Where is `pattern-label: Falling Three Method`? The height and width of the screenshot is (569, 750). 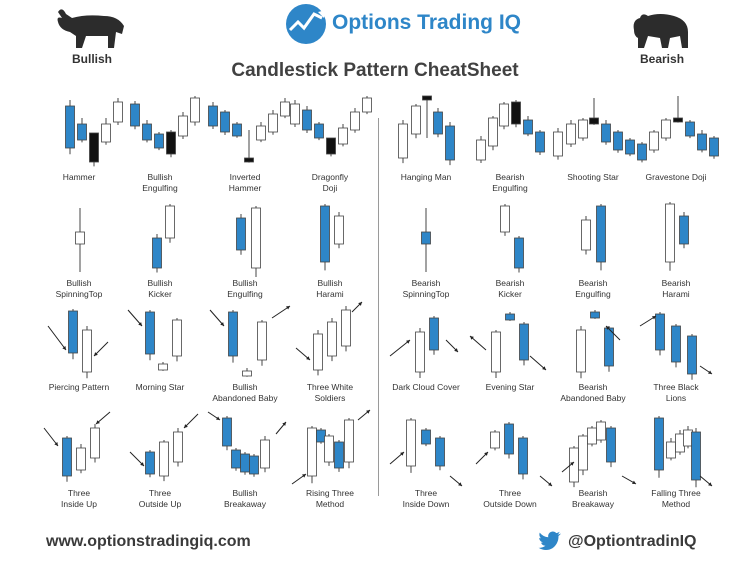 pattern-label: Falling Three Method is located at coordinates (676, 498).